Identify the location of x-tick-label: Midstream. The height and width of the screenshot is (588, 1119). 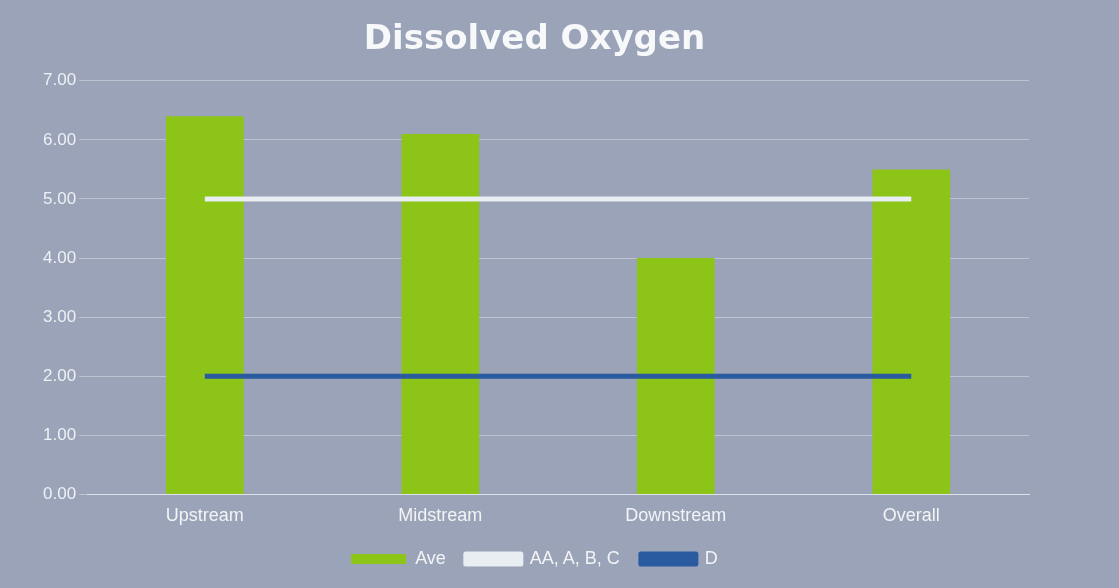
(440, 515).